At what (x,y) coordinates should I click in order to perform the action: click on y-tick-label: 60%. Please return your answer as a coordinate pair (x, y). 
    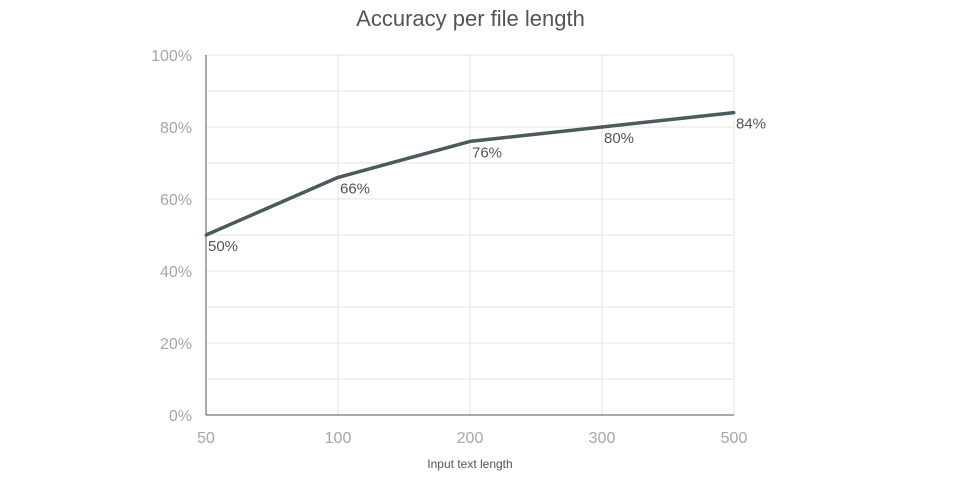
    Looking at the image, I should click on (176, 200).